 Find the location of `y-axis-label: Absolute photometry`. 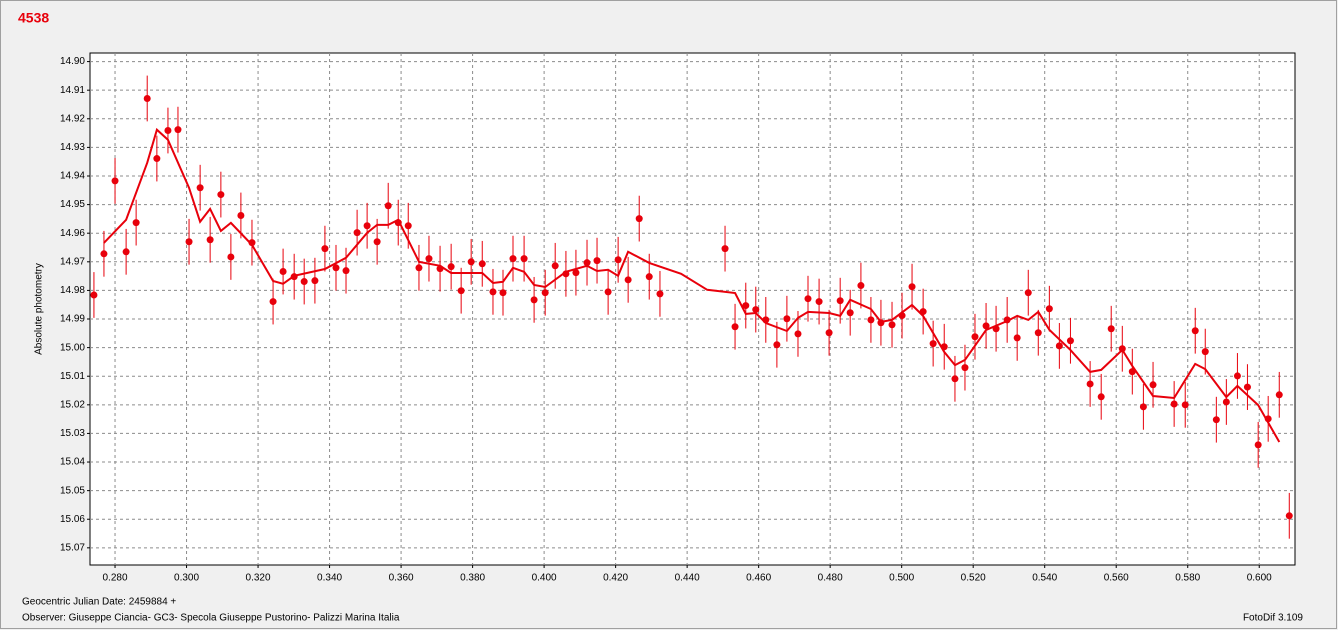

y-axis-label: Absolute photometry is located at coordinates (39, 309).